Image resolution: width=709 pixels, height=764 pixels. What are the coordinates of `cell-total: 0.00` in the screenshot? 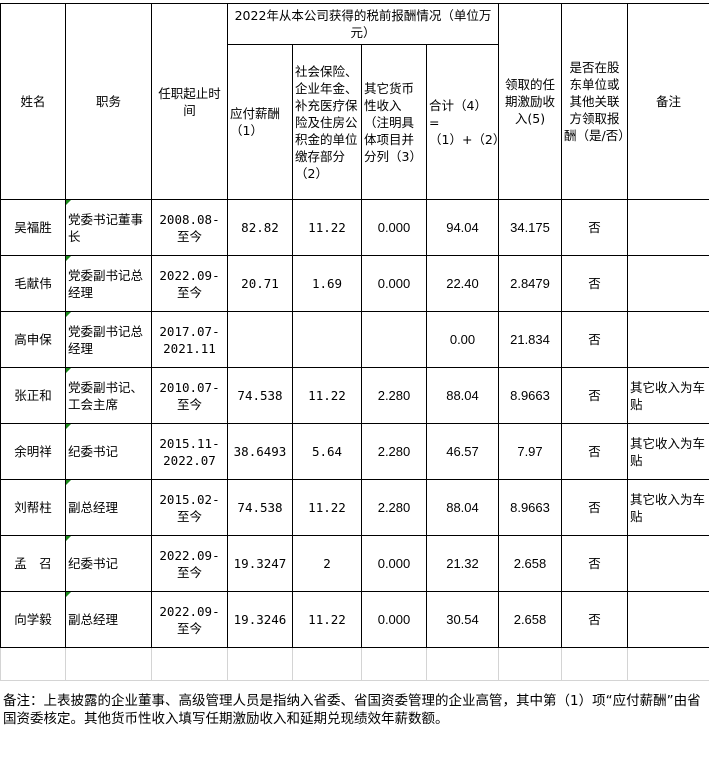 It's located at (462, 339).